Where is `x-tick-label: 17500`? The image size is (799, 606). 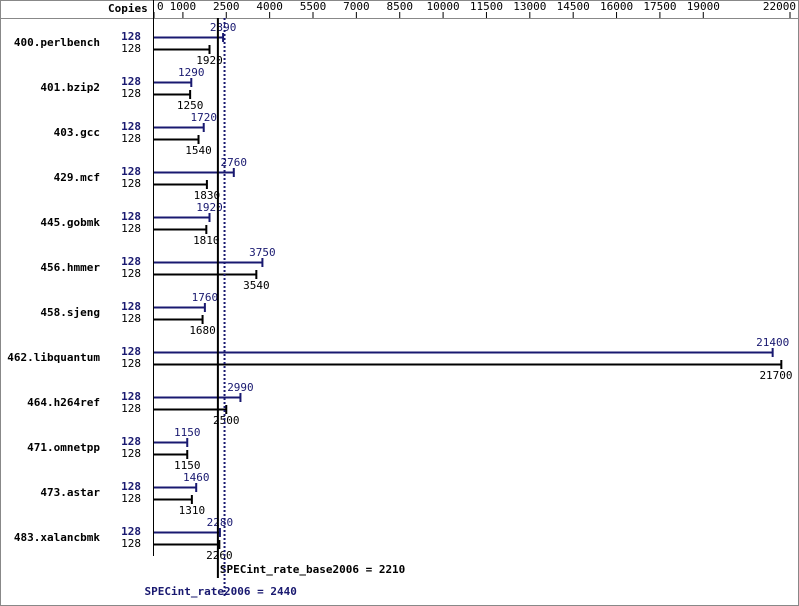 x-tick-label: 17500 is located at coordinates (659, 6).